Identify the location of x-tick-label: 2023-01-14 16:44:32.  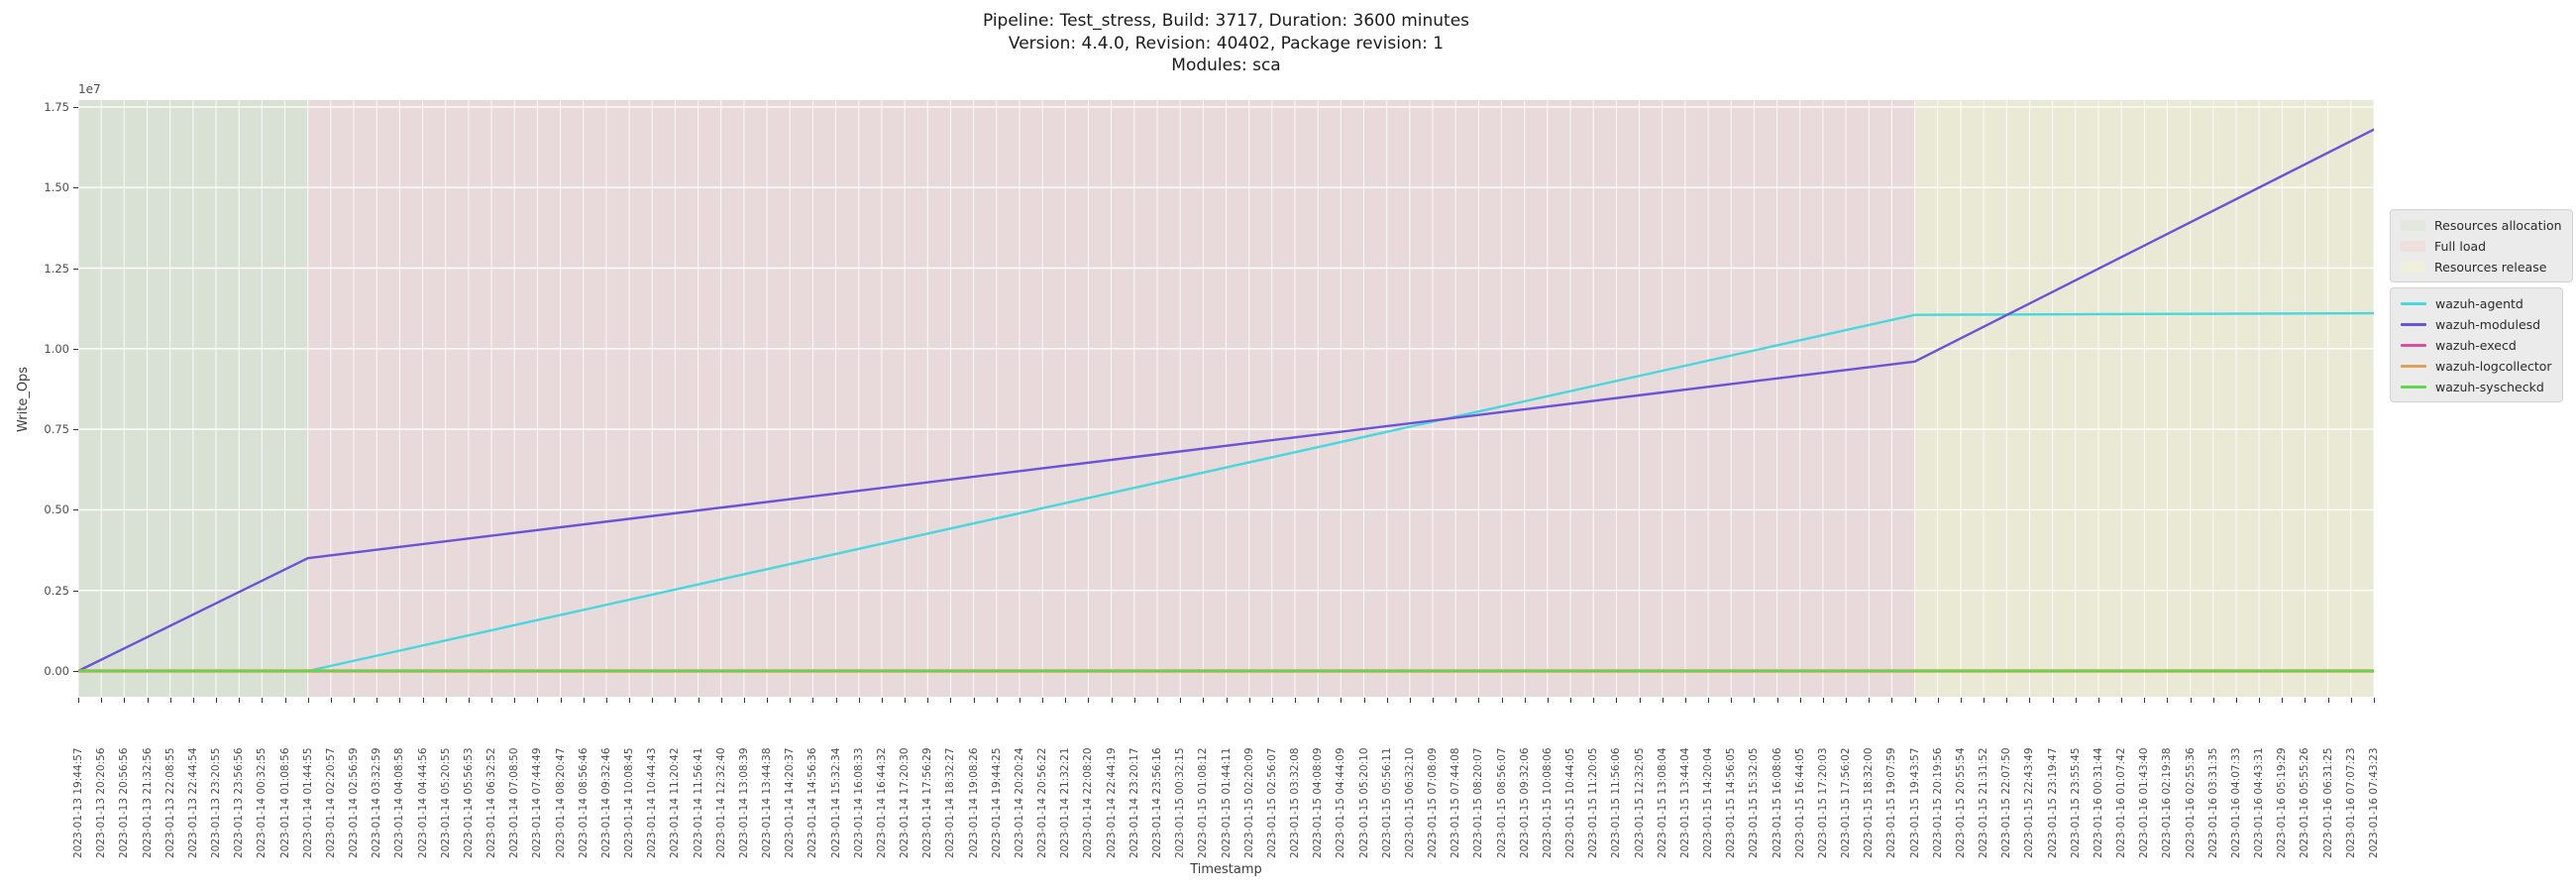
(881, 803).